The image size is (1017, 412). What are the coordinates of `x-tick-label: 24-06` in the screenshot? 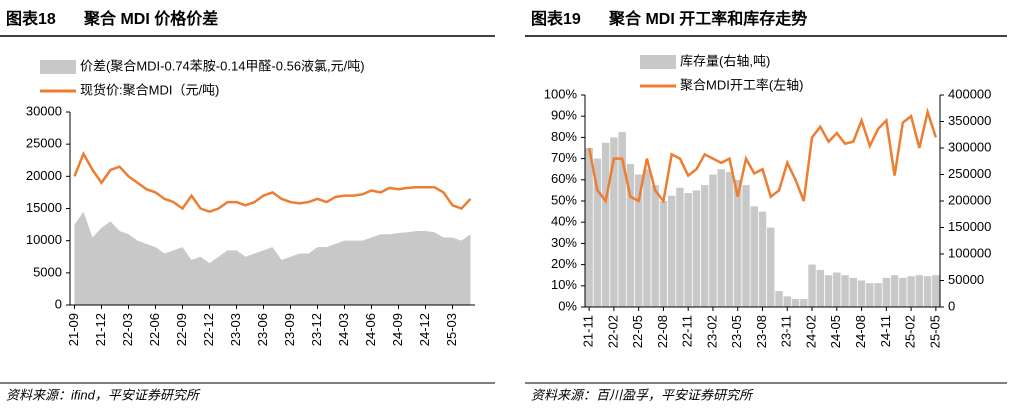 It's located at (370, 329).